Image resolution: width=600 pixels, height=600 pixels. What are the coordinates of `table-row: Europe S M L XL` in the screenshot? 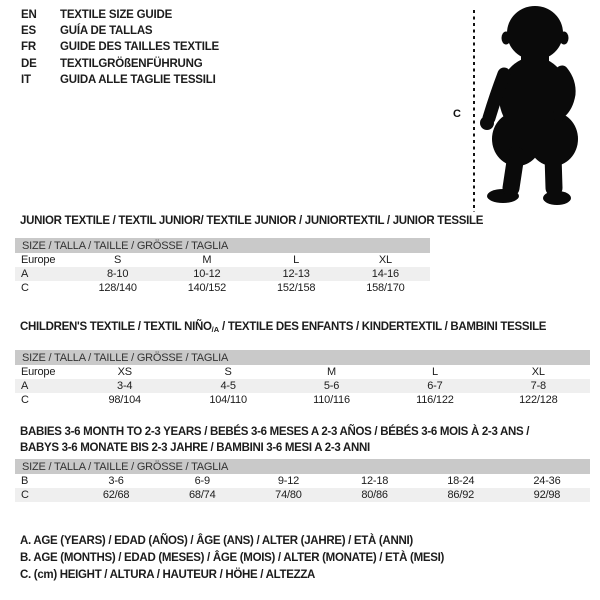 It's located at (222, 260).